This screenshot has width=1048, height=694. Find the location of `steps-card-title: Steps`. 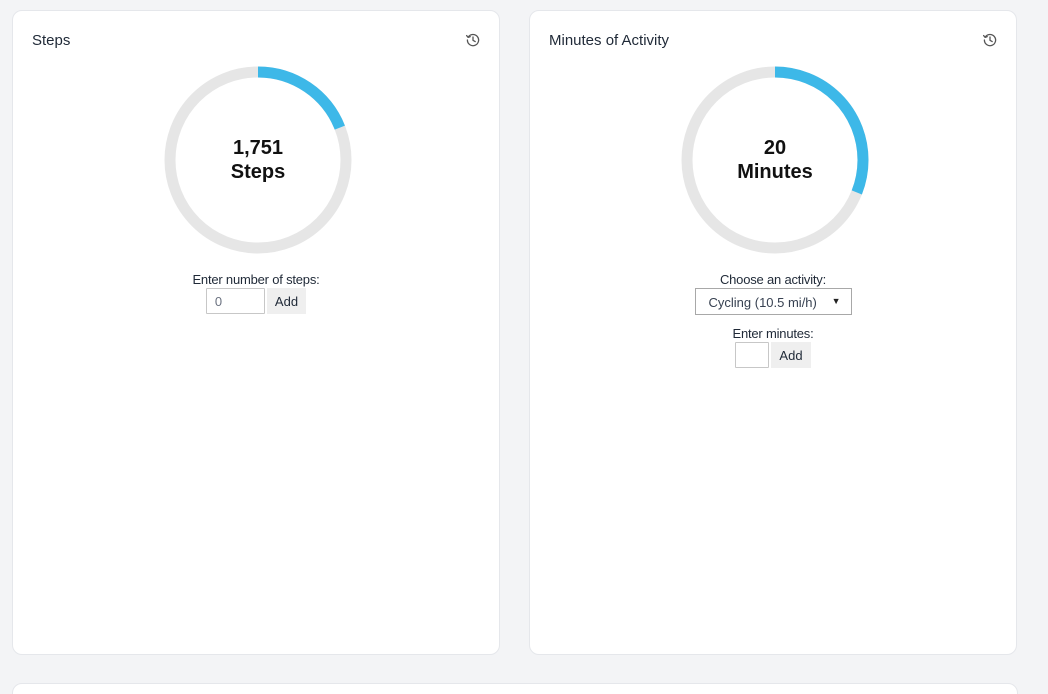

steps-card-title: Steps is located at coordinates (51, 40).